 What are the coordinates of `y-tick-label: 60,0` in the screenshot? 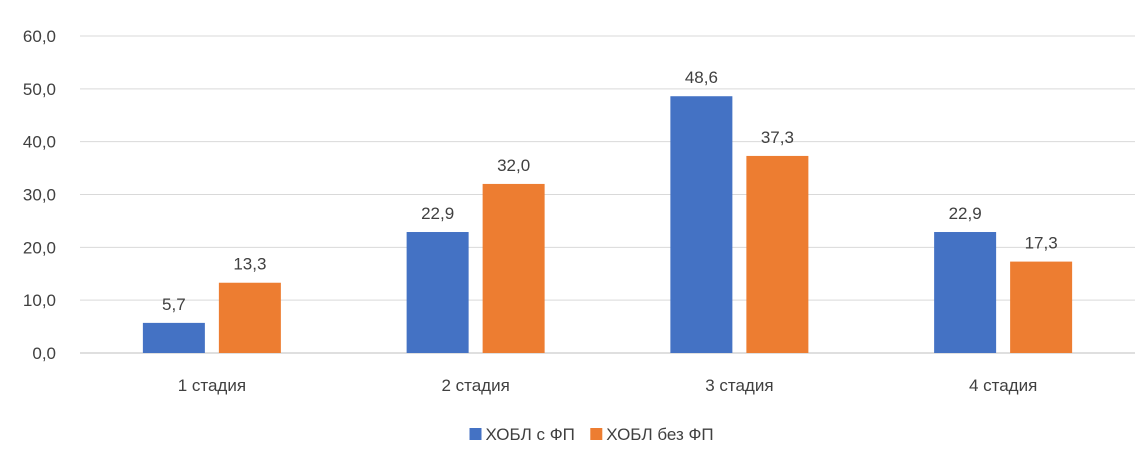 It's located at (39, 36).